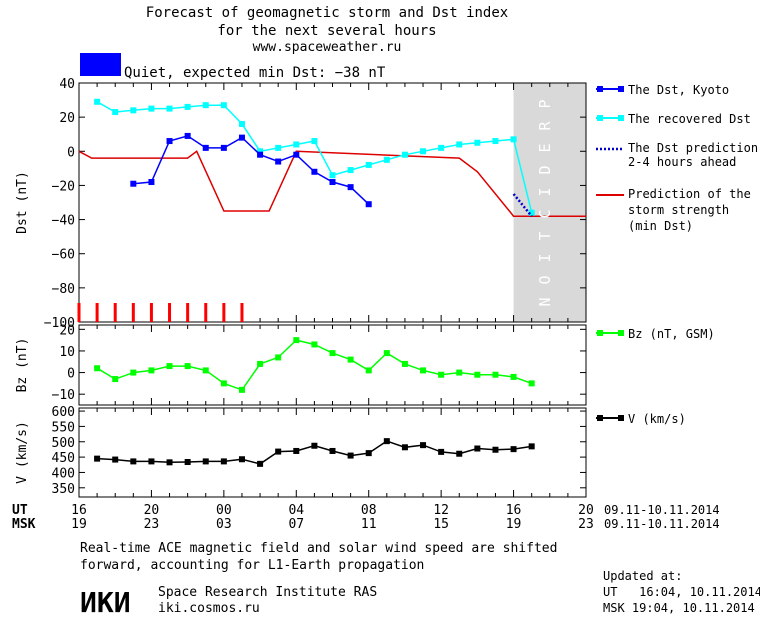 The width and height of the screenshot is (760, 620). Describe the element at coordinates (662, 524) in the screenshot. I see `msk-date-range: 09.11-10.11.2014` at that location.